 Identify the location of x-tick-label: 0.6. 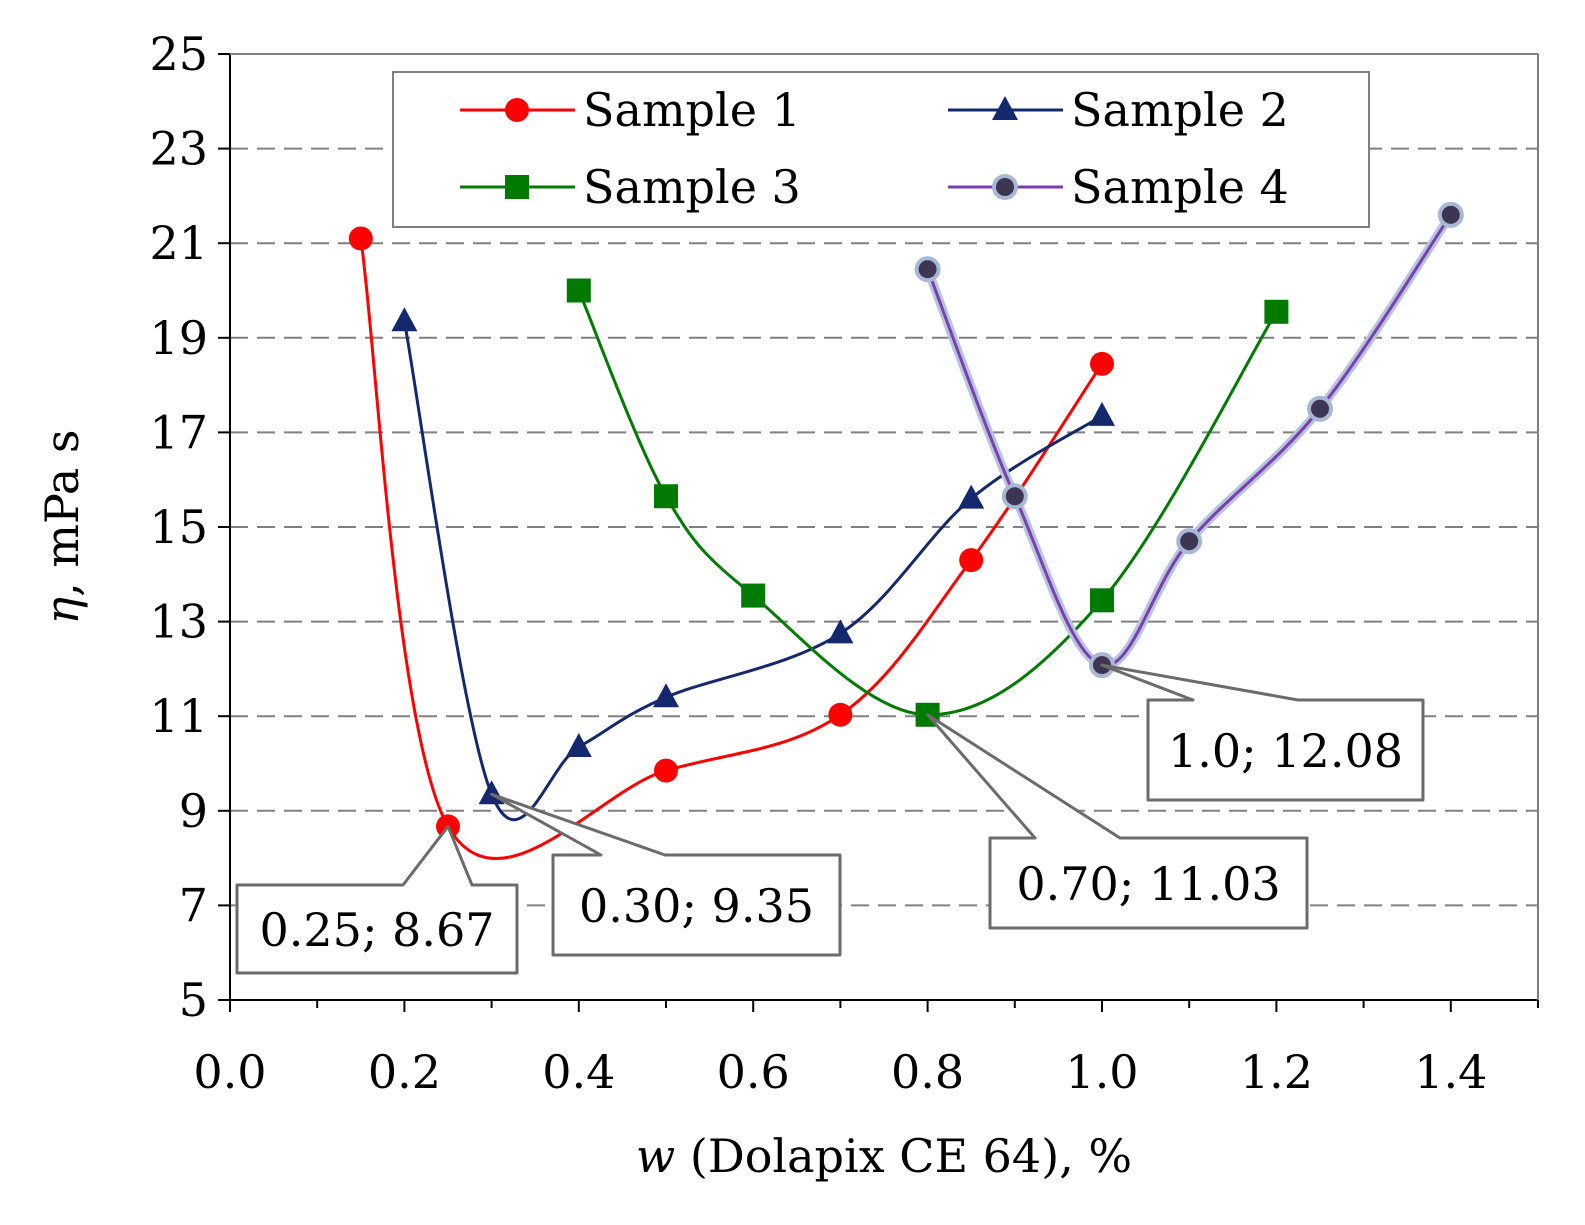
(753, 1072).